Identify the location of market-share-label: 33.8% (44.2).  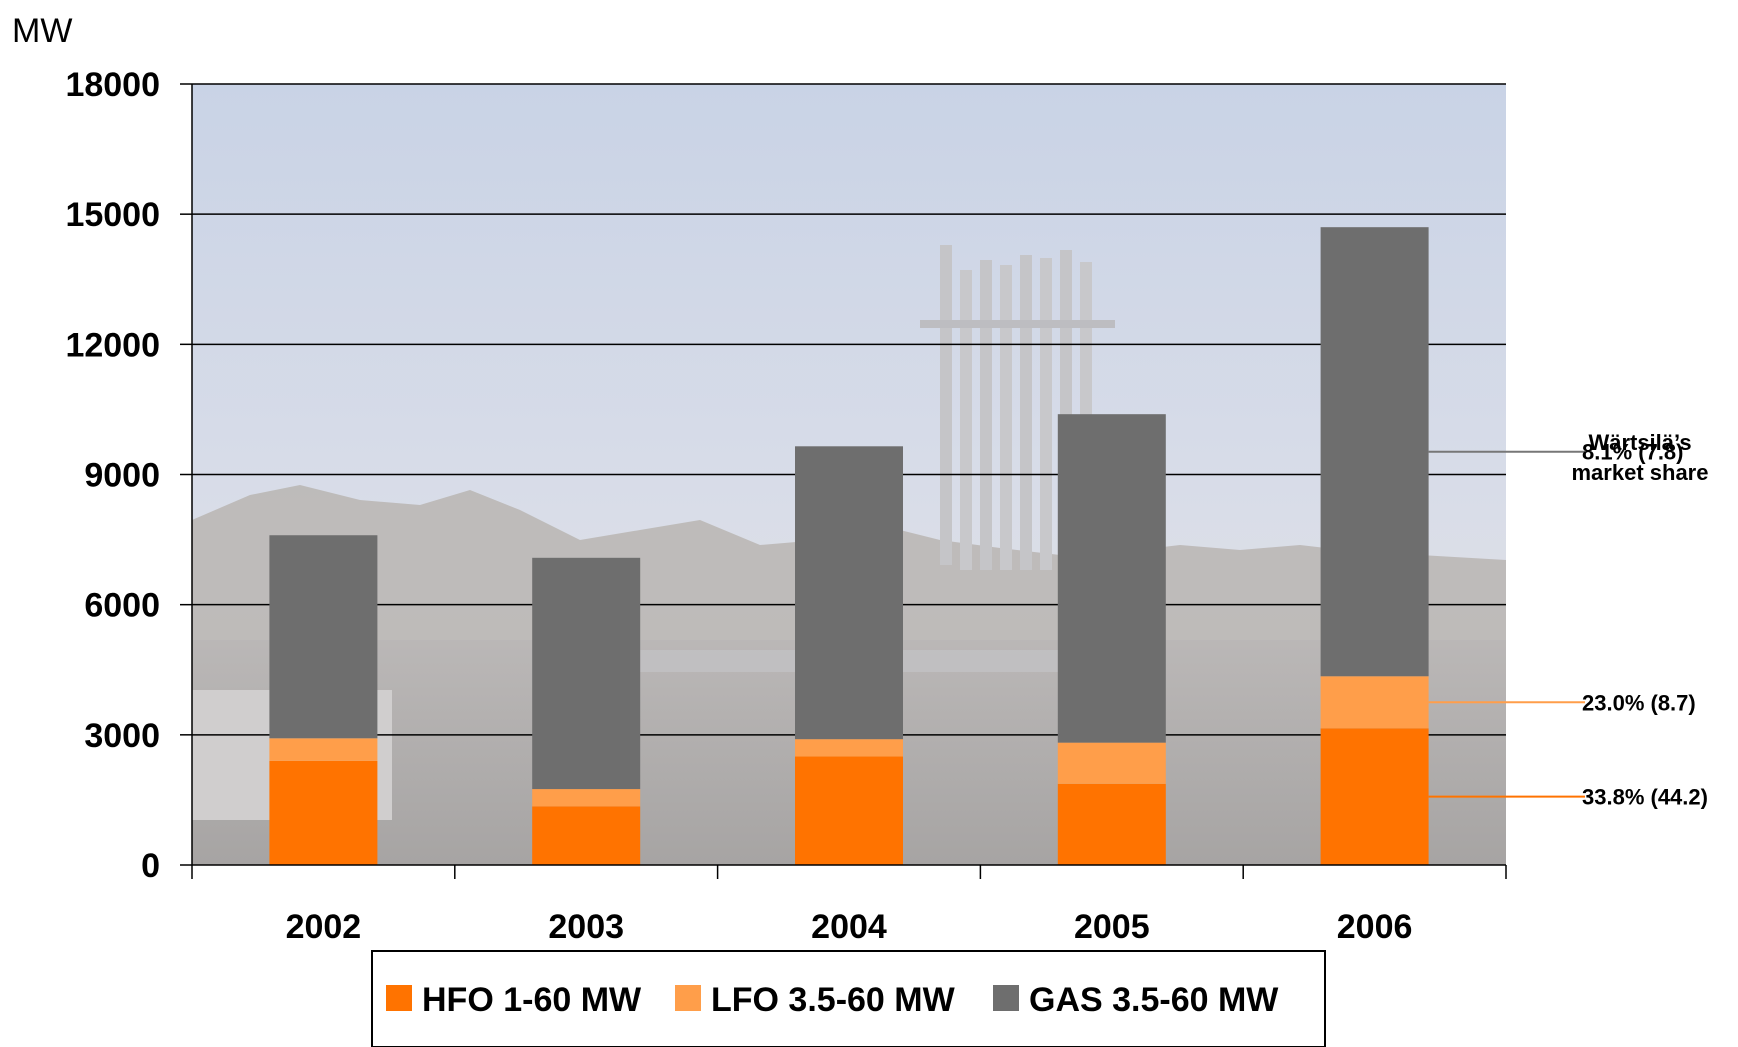
(1645, 797).